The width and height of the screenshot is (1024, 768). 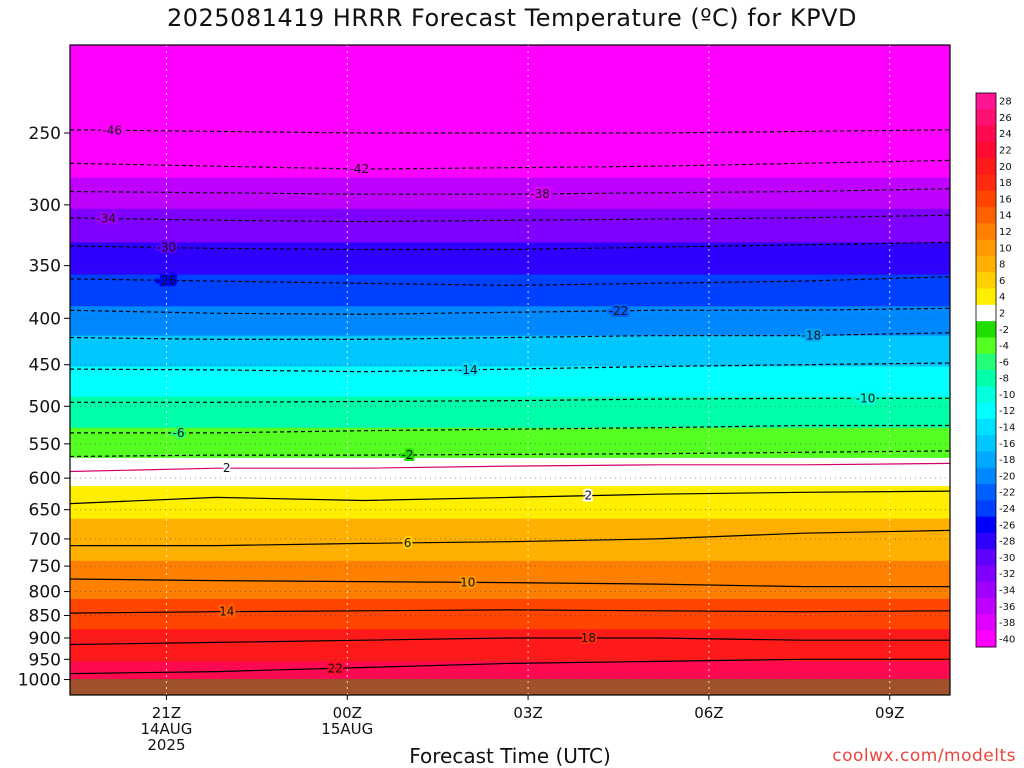 What do you see at coordinates (510, 687) in the screenshot?
I see `ground-strip` at bounding box center [510, 687].